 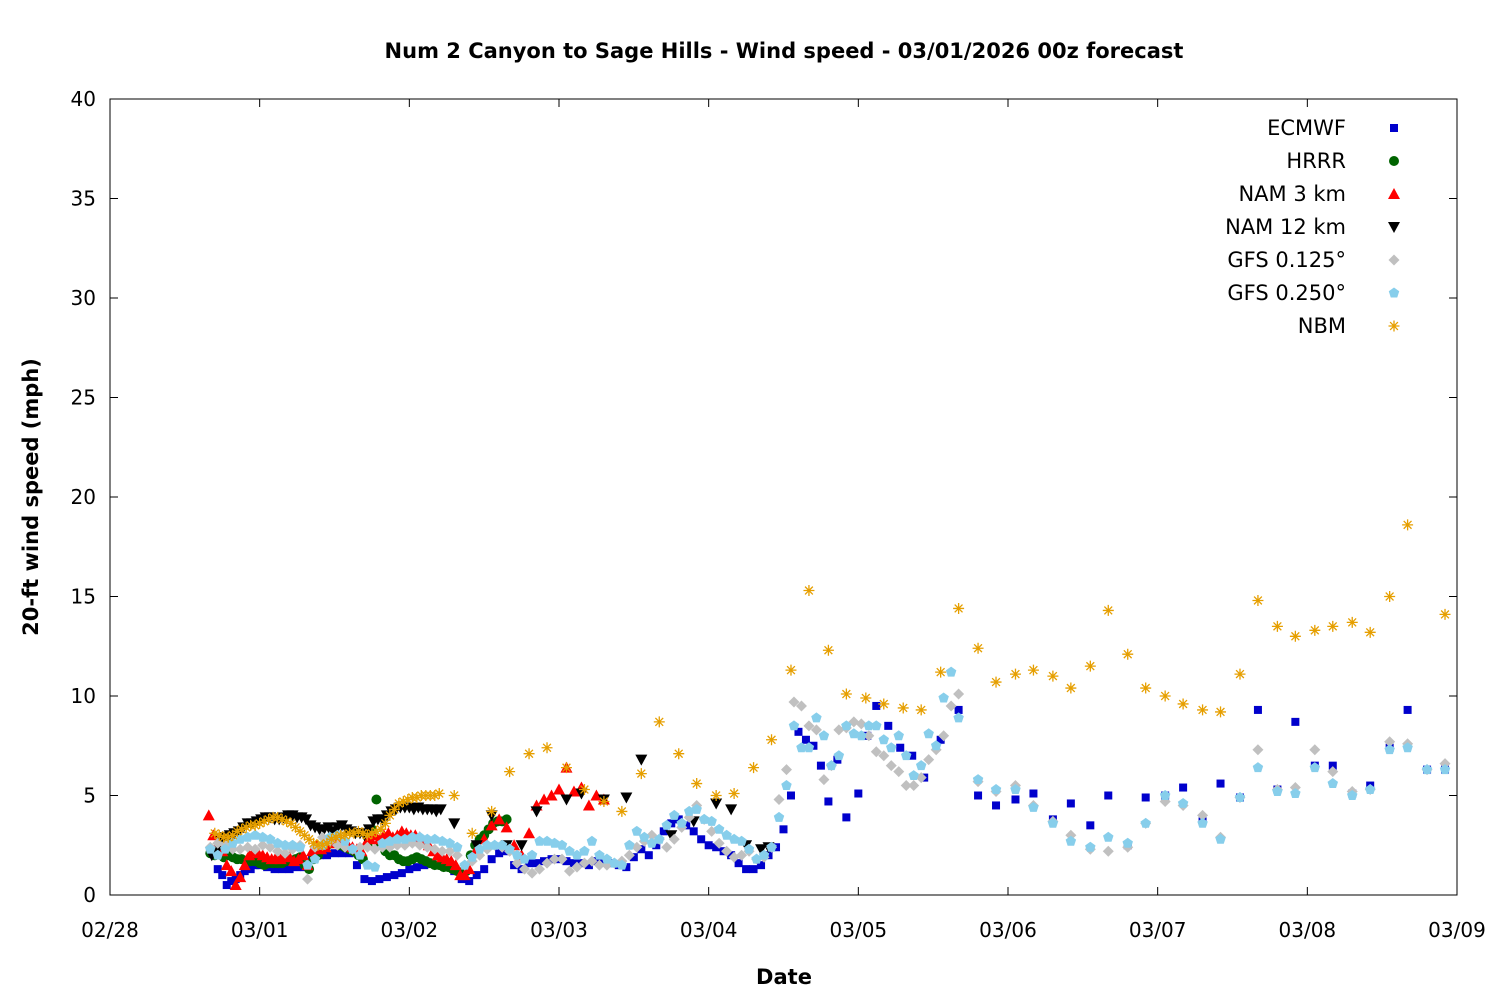 What do you see at coordinates (260, 930) in the screenshot?
I see `x-tick-label: 03/01` at bounding box center [260, 930].